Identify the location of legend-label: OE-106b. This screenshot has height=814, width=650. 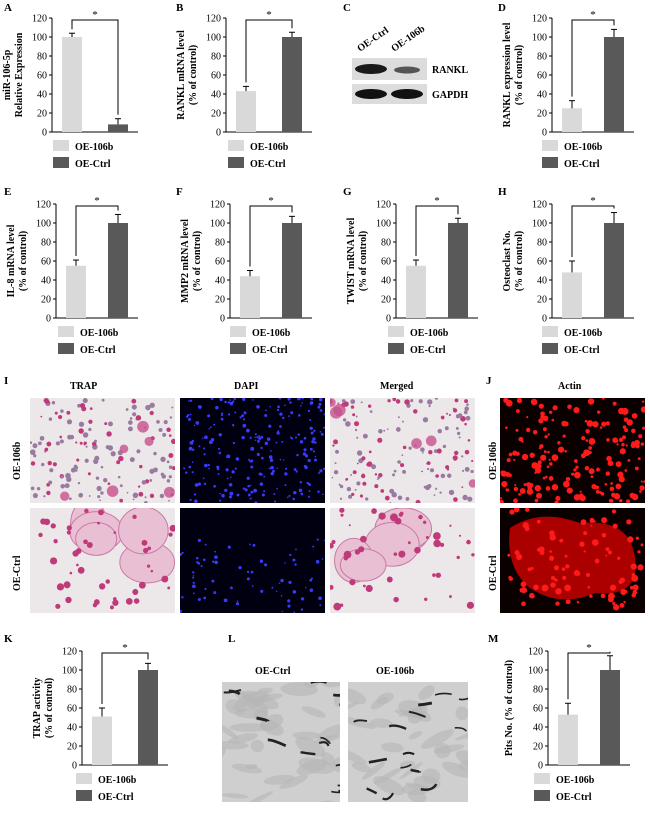
(94, 147).